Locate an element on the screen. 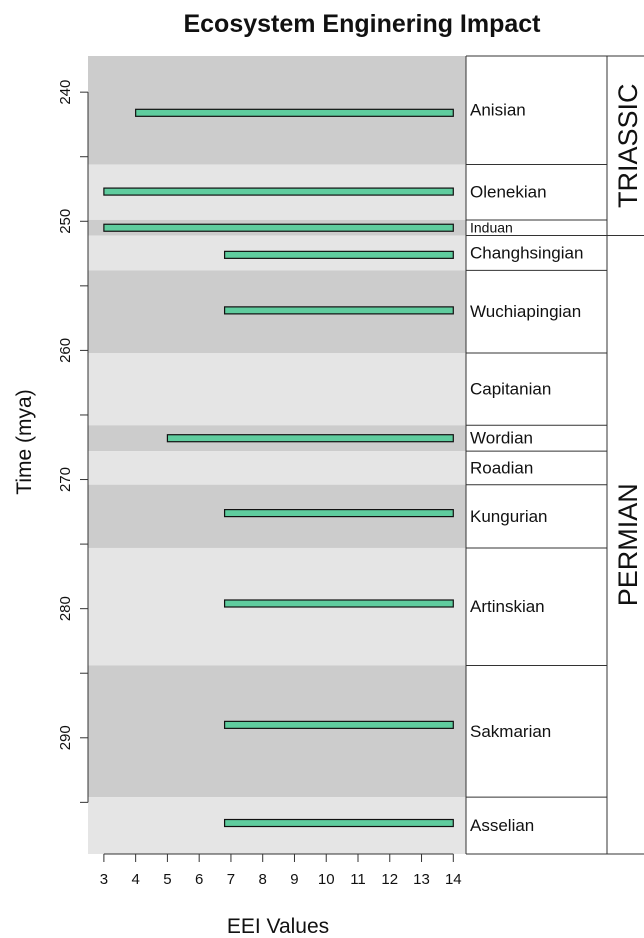  x-tick-label: 6 is located at coordinates (199, 879).